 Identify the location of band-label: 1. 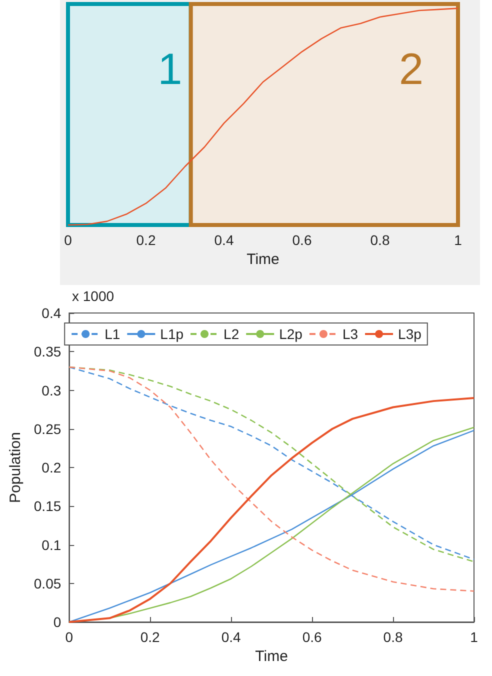
(170, 69).